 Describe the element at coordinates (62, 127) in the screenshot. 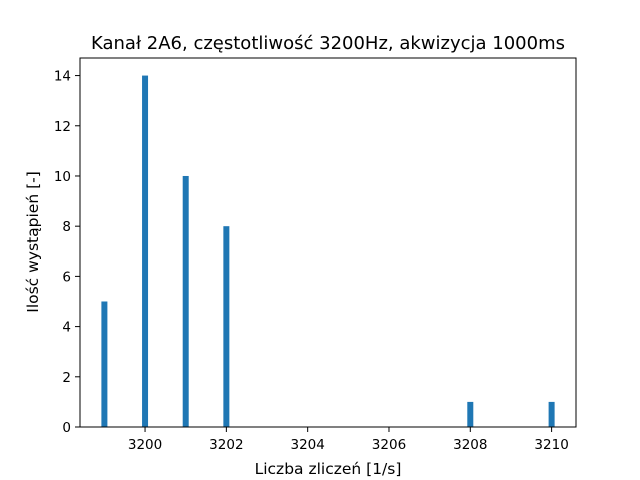

I see `y-tick-label: 12` at that location.